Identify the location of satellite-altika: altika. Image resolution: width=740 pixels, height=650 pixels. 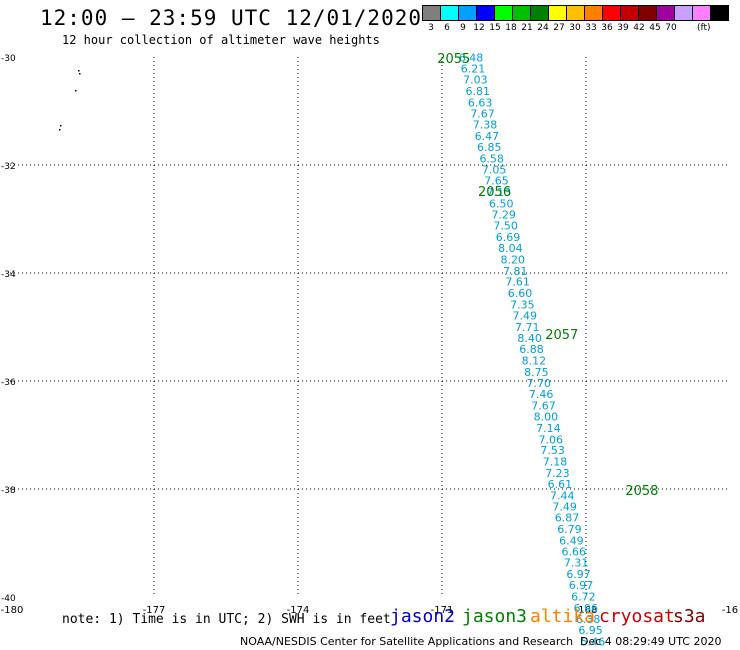
(563, 616).